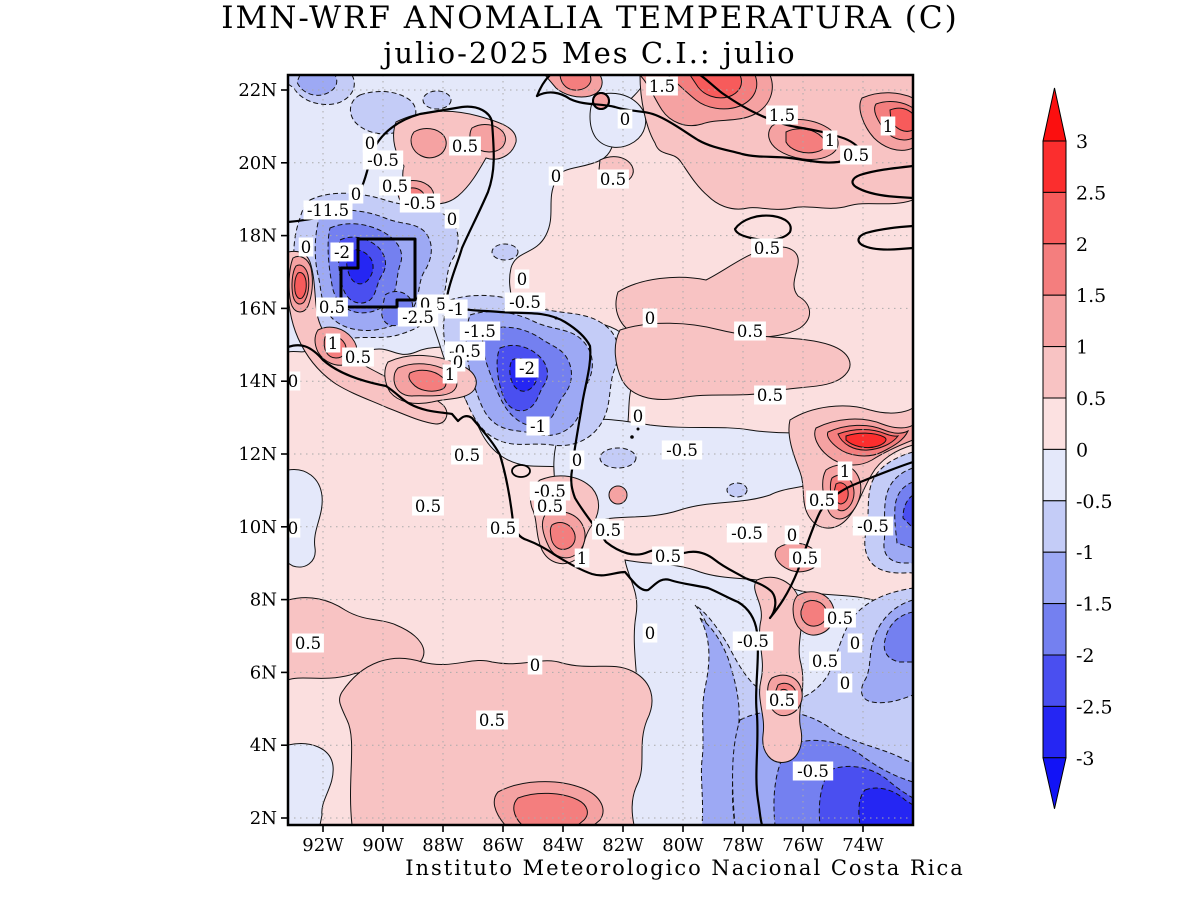  Describe the element at coordinates (257, 527) in the screenshot. I see `lat-label: 10N` at that location.